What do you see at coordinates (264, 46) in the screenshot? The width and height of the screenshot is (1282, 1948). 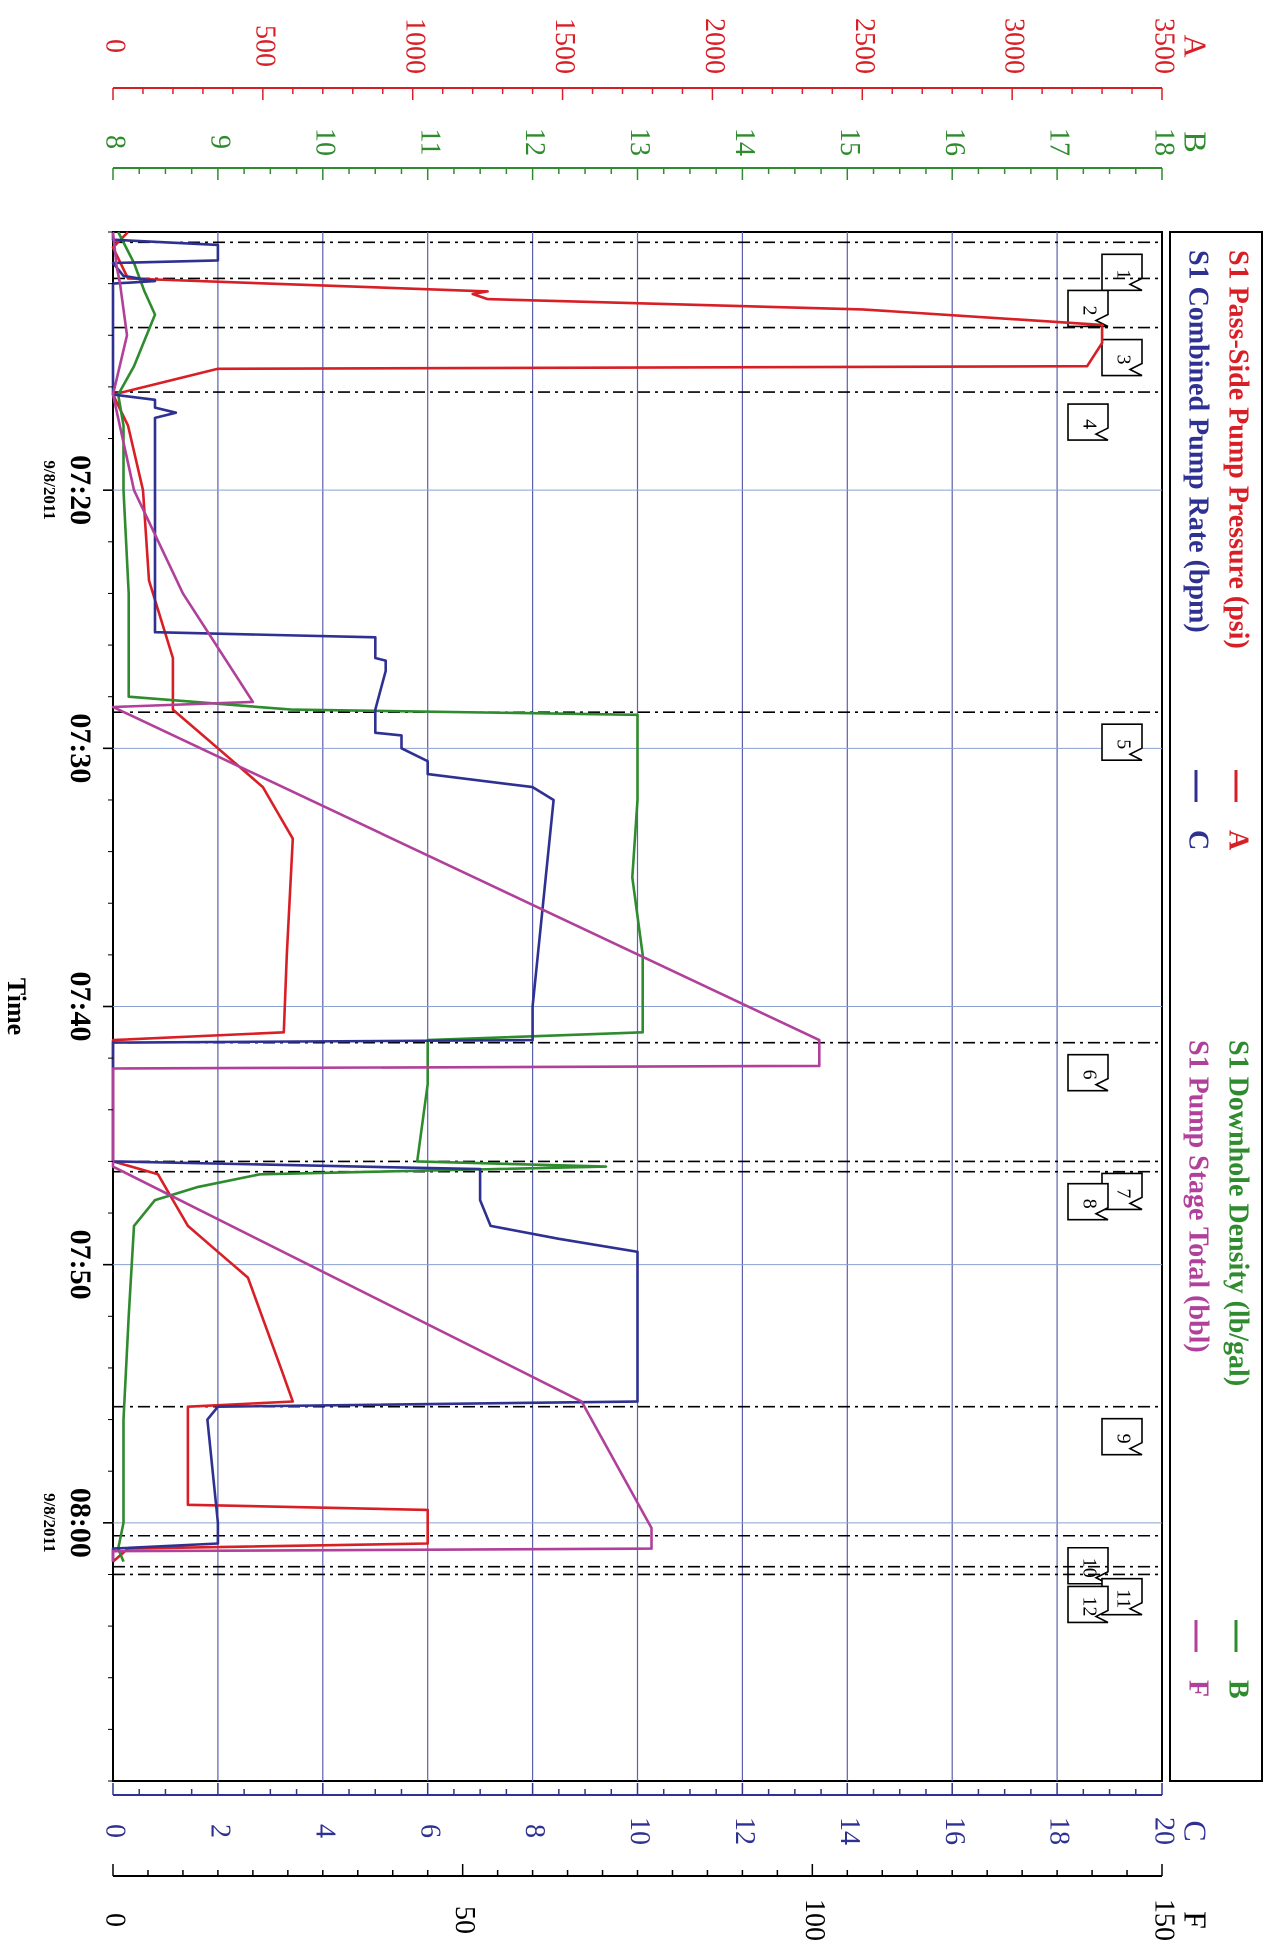 I see `axis-A-tick-label: 500` at bounding box center [264, 46].